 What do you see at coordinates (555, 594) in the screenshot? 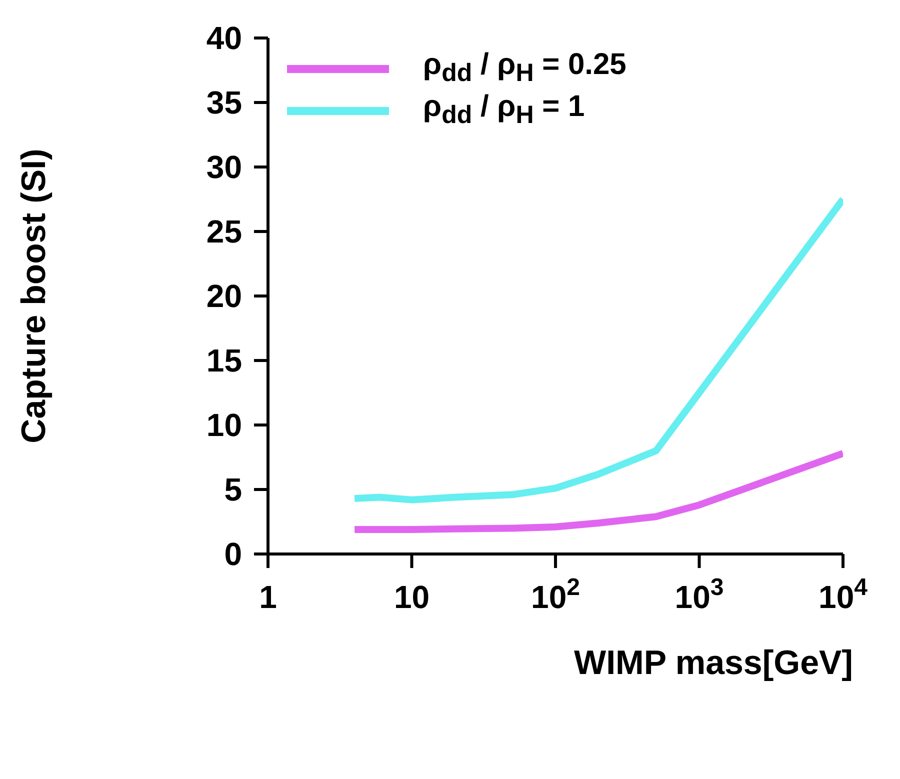
I see `x-tick-label: 10$^{2}$` at bounding box center [555, 594].